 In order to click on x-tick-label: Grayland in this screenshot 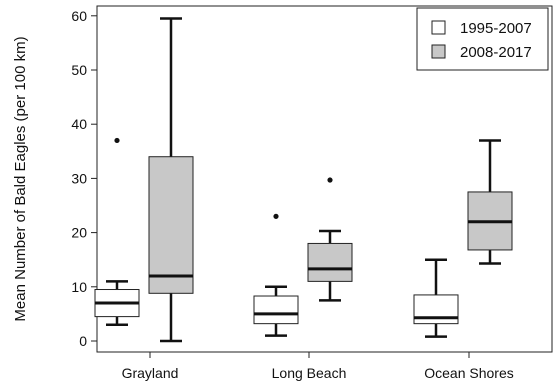, I will do `click(150, 373)`.